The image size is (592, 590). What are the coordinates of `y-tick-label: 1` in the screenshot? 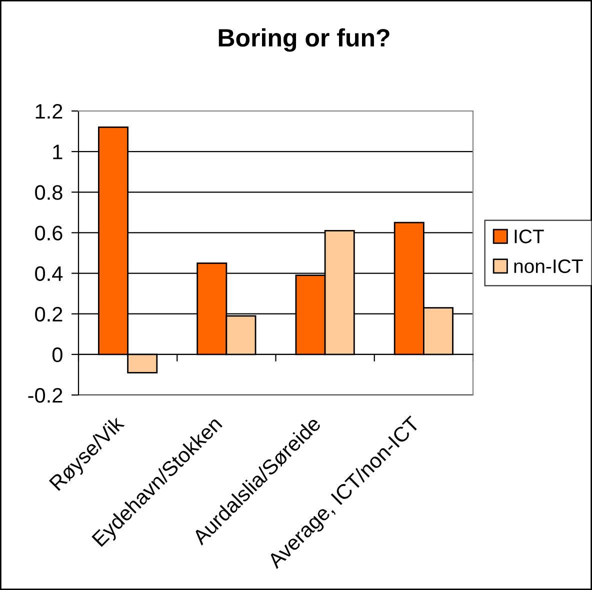 It's located at (57, 152).